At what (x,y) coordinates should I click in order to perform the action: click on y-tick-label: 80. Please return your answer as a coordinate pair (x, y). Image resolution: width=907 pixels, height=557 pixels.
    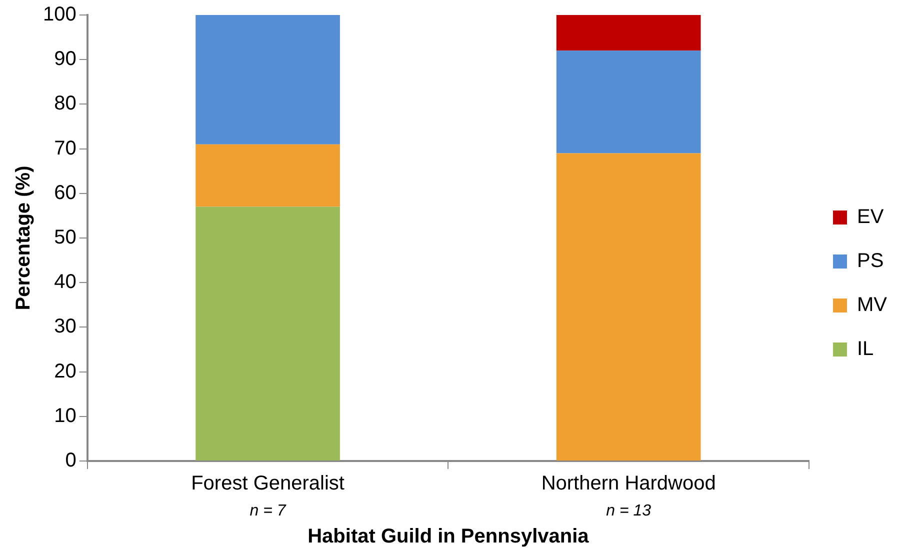
    Looking at the image, I should click on (65, 103).